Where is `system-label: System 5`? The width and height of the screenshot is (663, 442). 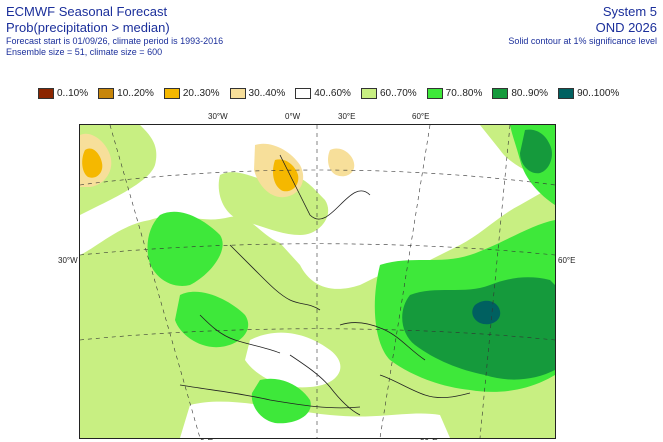 system-label: System 5 is located at coordinates (629, 11).